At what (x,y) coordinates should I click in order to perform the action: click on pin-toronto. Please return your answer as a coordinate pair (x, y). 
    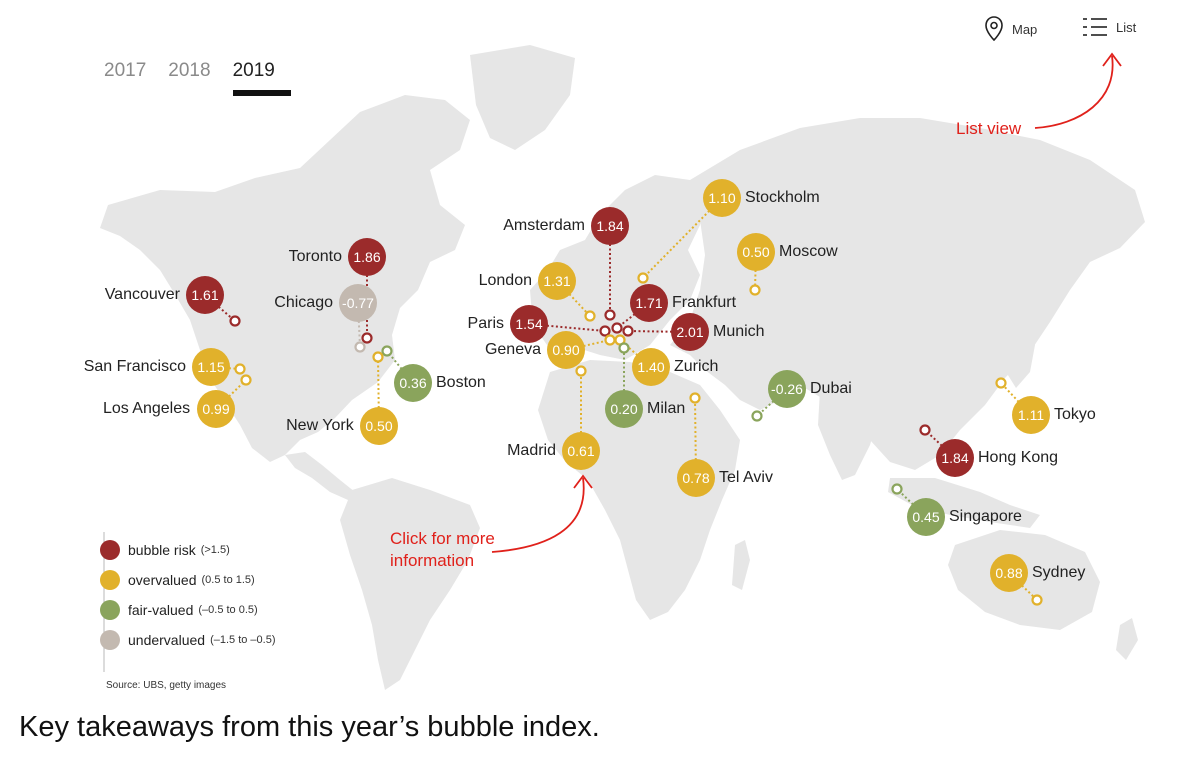
    Looking at the image, I should click on (367, 338).